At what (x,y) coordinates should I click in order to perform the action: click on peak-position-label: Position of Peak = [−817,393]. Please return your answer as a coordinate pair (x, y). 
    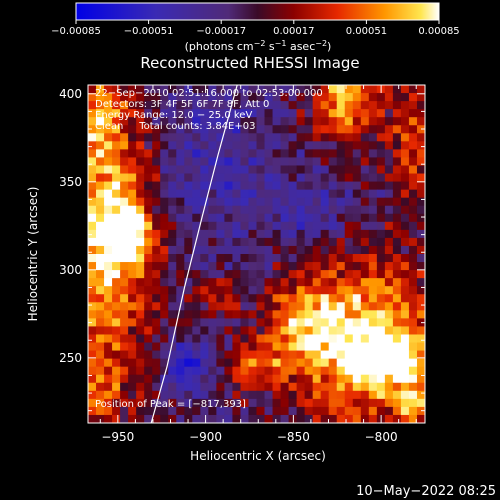
    Looking at the image, I should click on (170, 404).